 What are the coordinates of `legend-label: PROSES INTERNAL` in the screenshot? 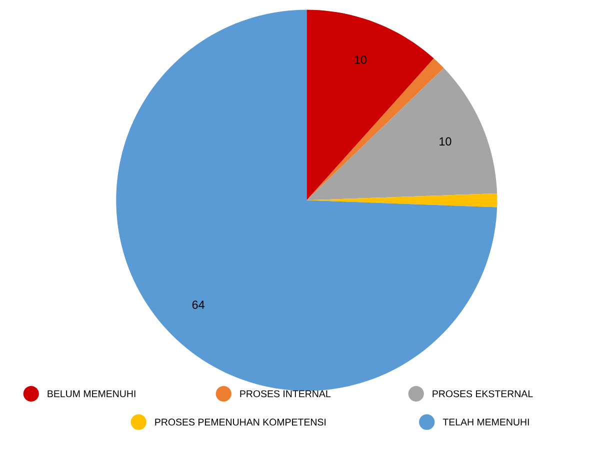 It's located at (285, 394).